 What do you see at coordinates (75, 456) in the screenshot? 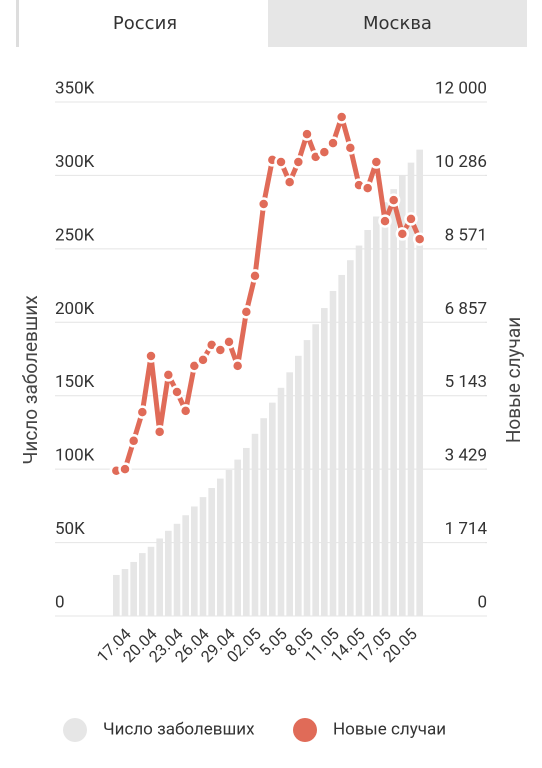
I see `y-tick-label: 100K` at bounding box center [75, 456].